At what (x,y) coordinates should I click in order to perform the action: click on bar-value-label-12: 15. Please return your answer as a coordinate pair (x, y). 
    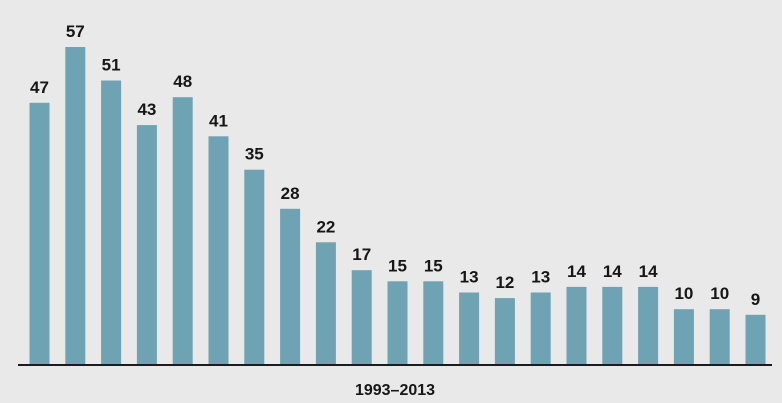
    Looking at the image, I should click on (433, 265).